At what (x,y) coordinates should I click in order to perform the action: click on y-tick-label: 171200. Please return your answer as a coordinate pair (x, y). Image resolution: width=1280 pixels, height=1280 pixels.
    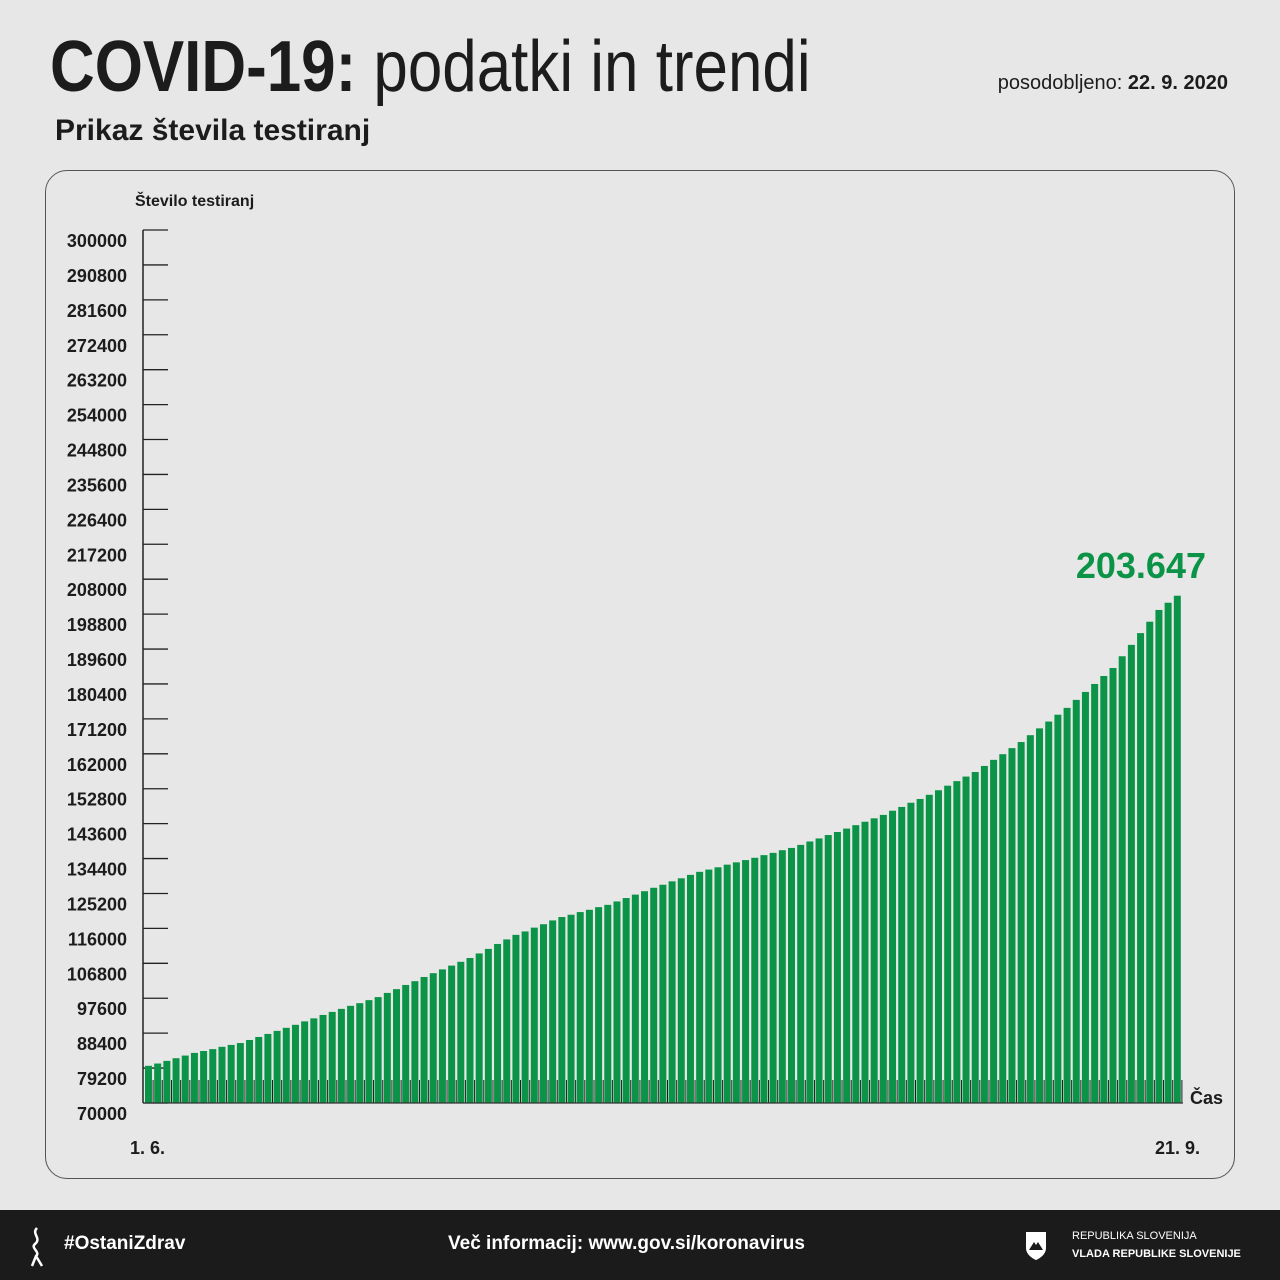
    Looking at the image, I should click on (97, 730).